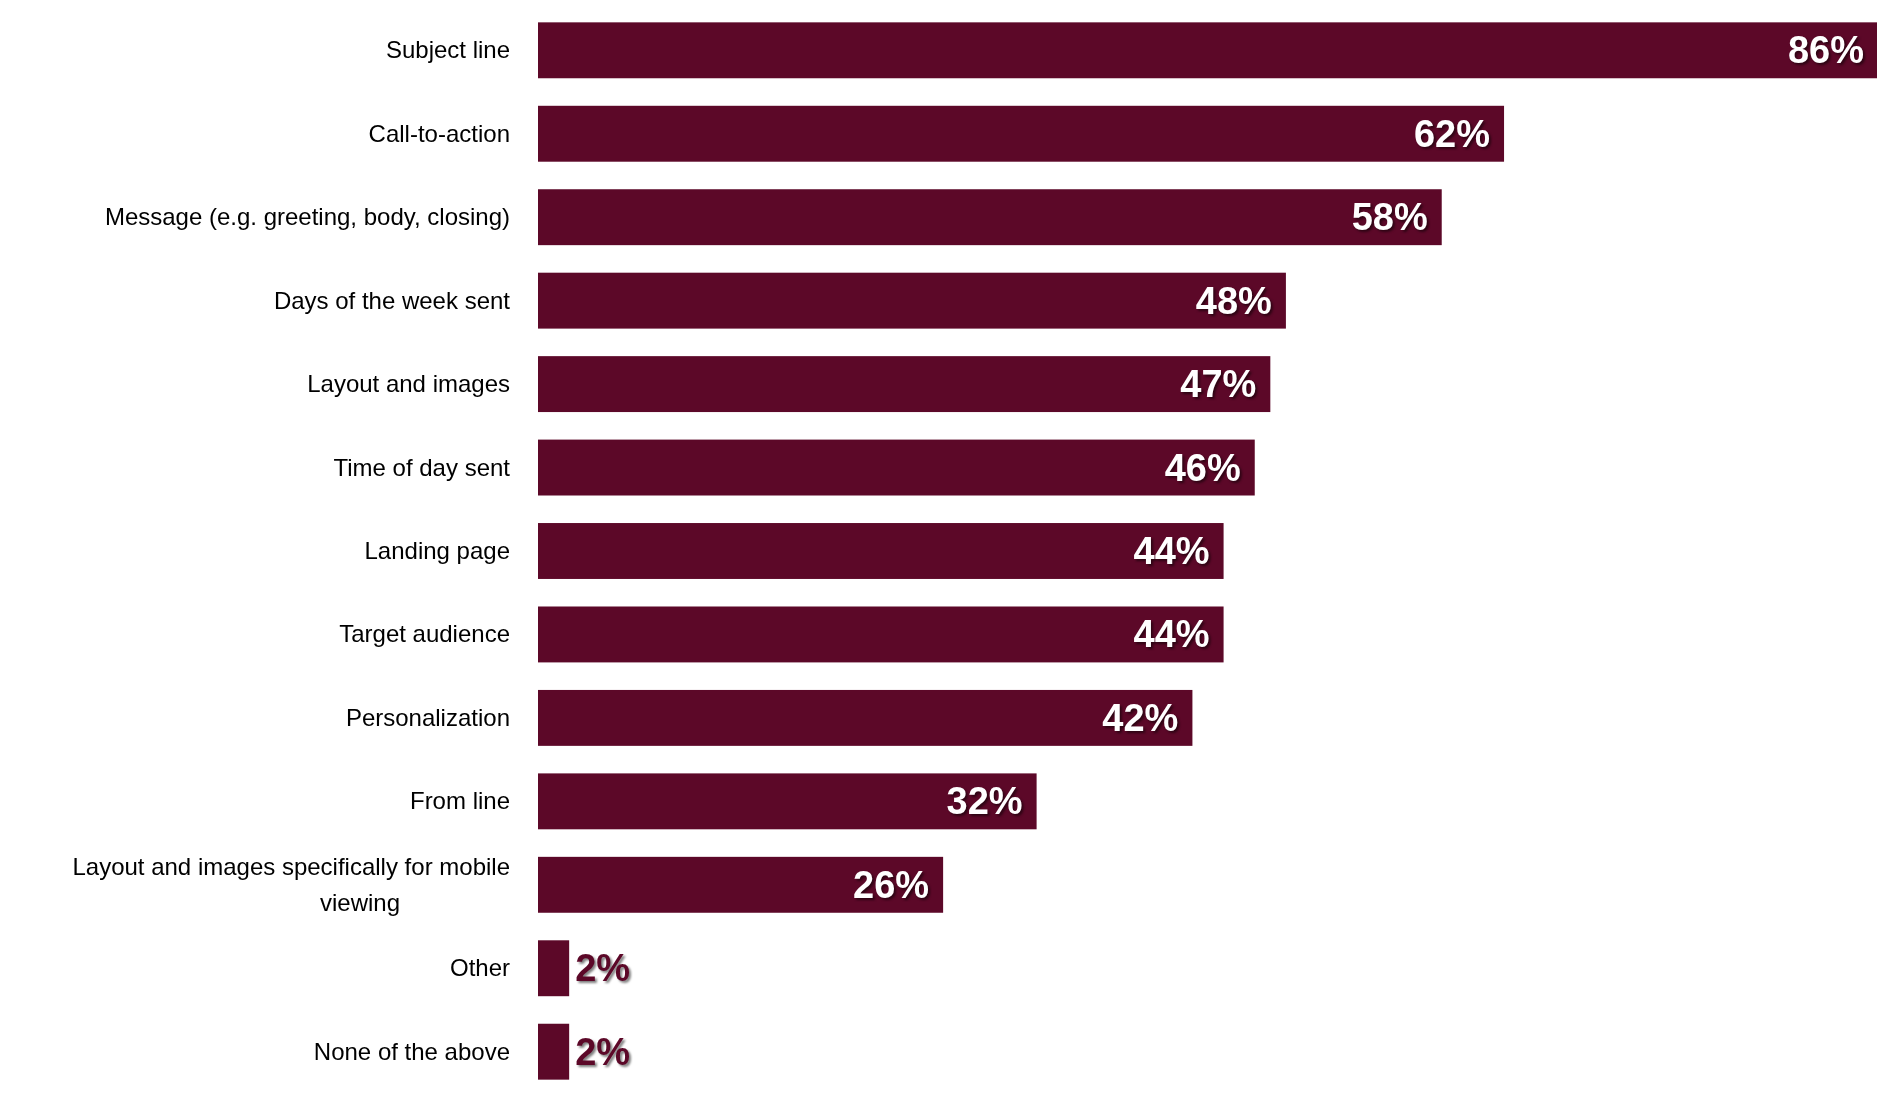  I want to click on y-tick-label: Landing page, so click(437, 550).